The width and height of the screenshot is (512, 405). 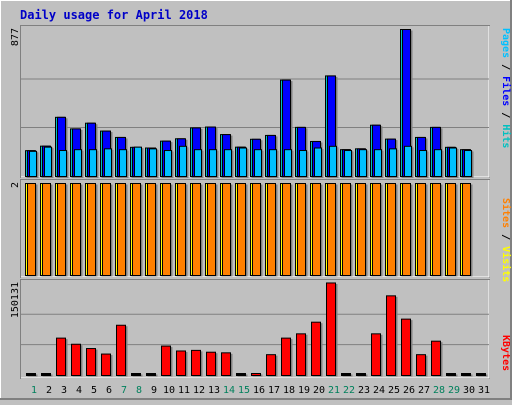 I want to click on svg-text: Sites / Visits, so click(x=506, y=240).